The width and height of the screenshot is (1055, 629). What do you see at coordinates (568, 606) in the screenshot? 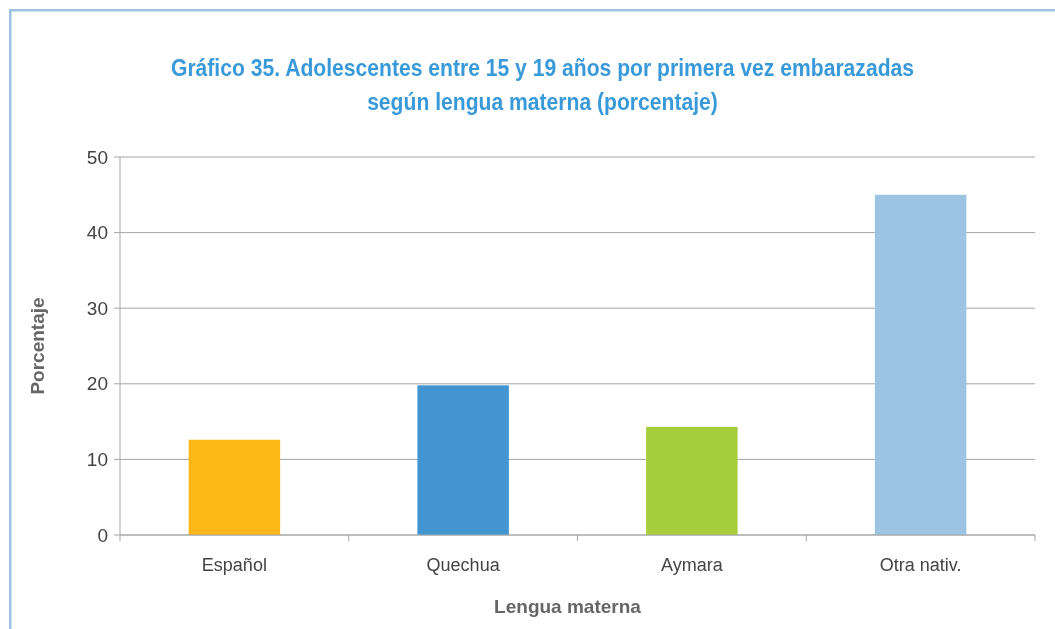
I see `x-axis-title: Lengua materna` at bounding box center [568, 606].